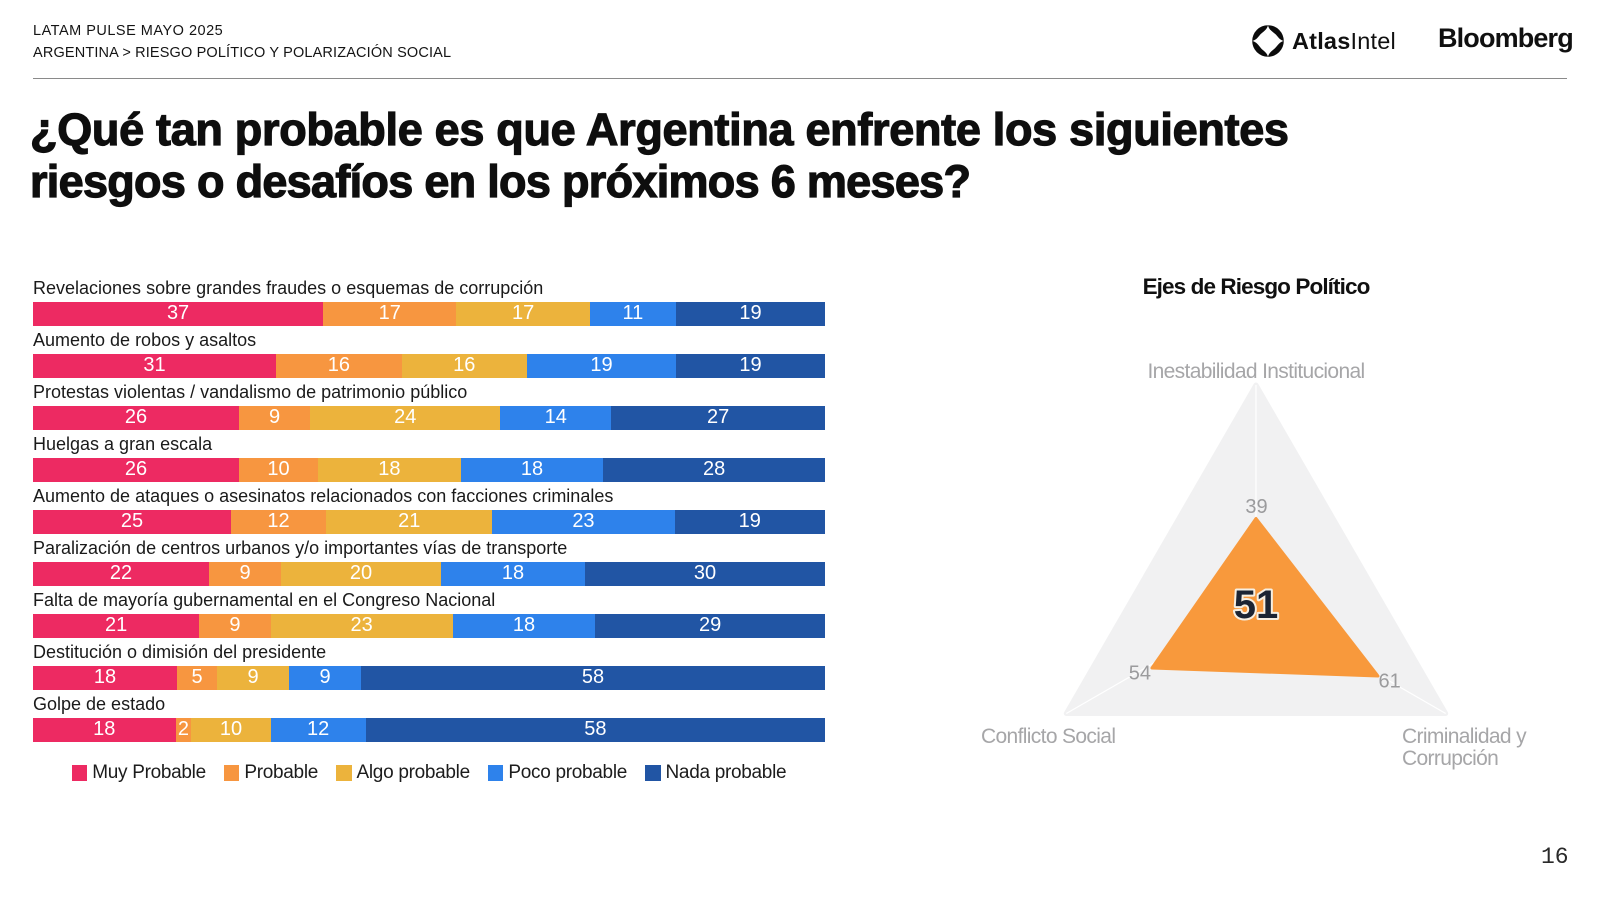 This screenshot has width=1600, height=900. What do you see at coordinates (1256, 507) in the screenshot?
I see `svg-text: 39` at bounding box center [1256, 507].